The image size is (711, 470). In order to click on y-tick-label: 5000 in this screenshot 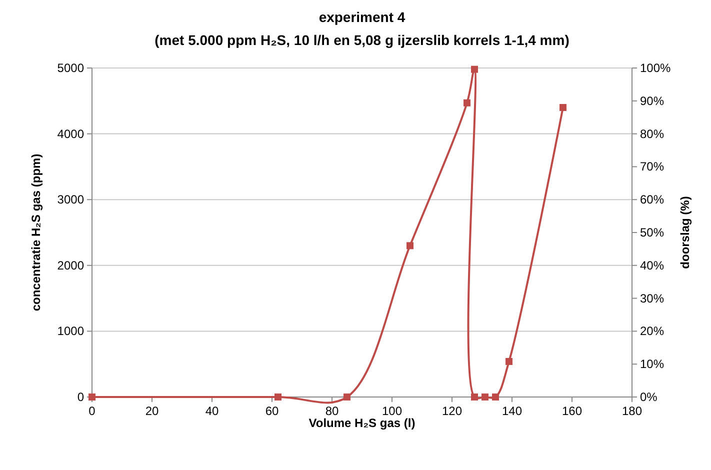, I will do `click(70, 68)`.